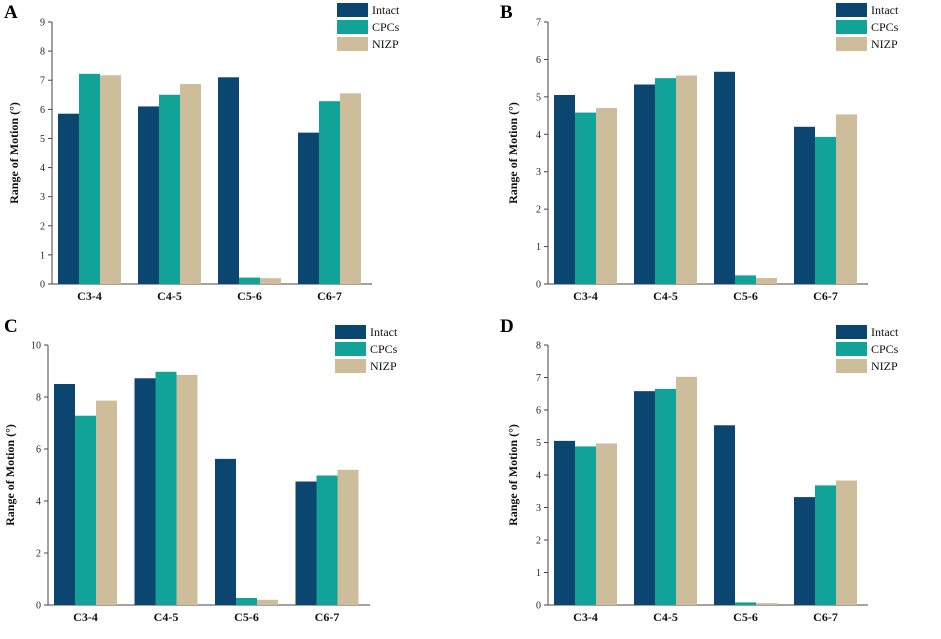 The width and height of the screenshot is (941, 639). What do you see at coordinates (42, 23) in the screenshot?
I see `y-tick-label: 9` at bounding box center [42, 23].